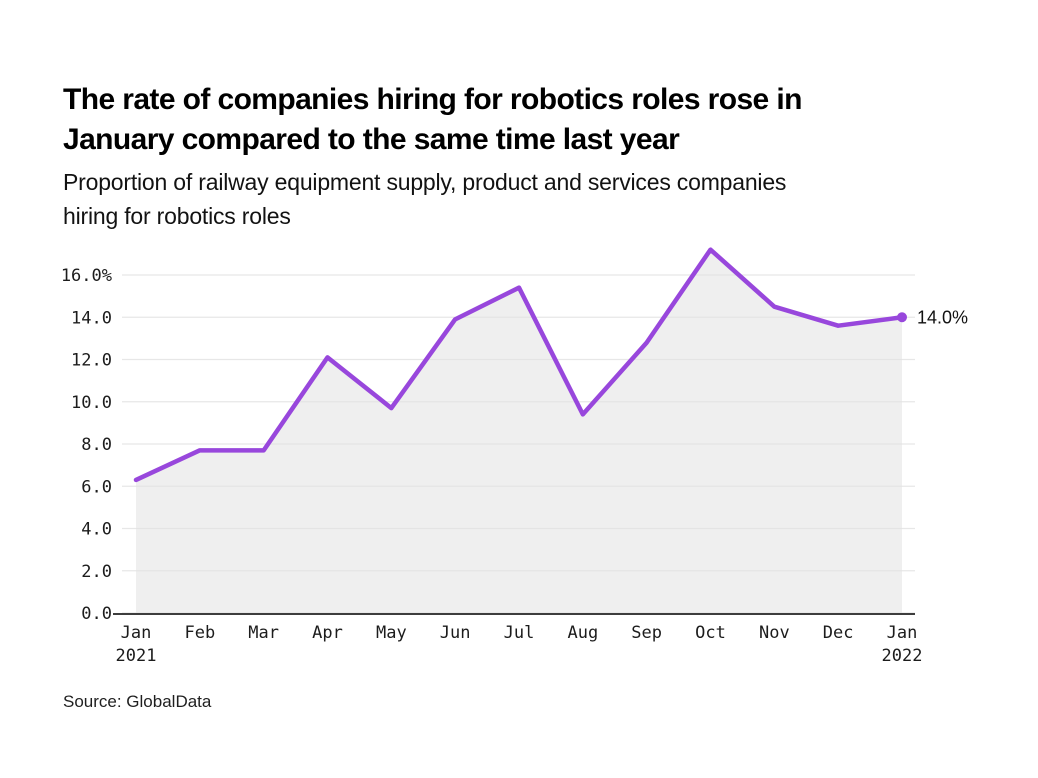 The width and height of the screenshot is (1038, 778). Describe the element at coordinates (902, 317) in the screenshot. I see `end-dot` at that location.